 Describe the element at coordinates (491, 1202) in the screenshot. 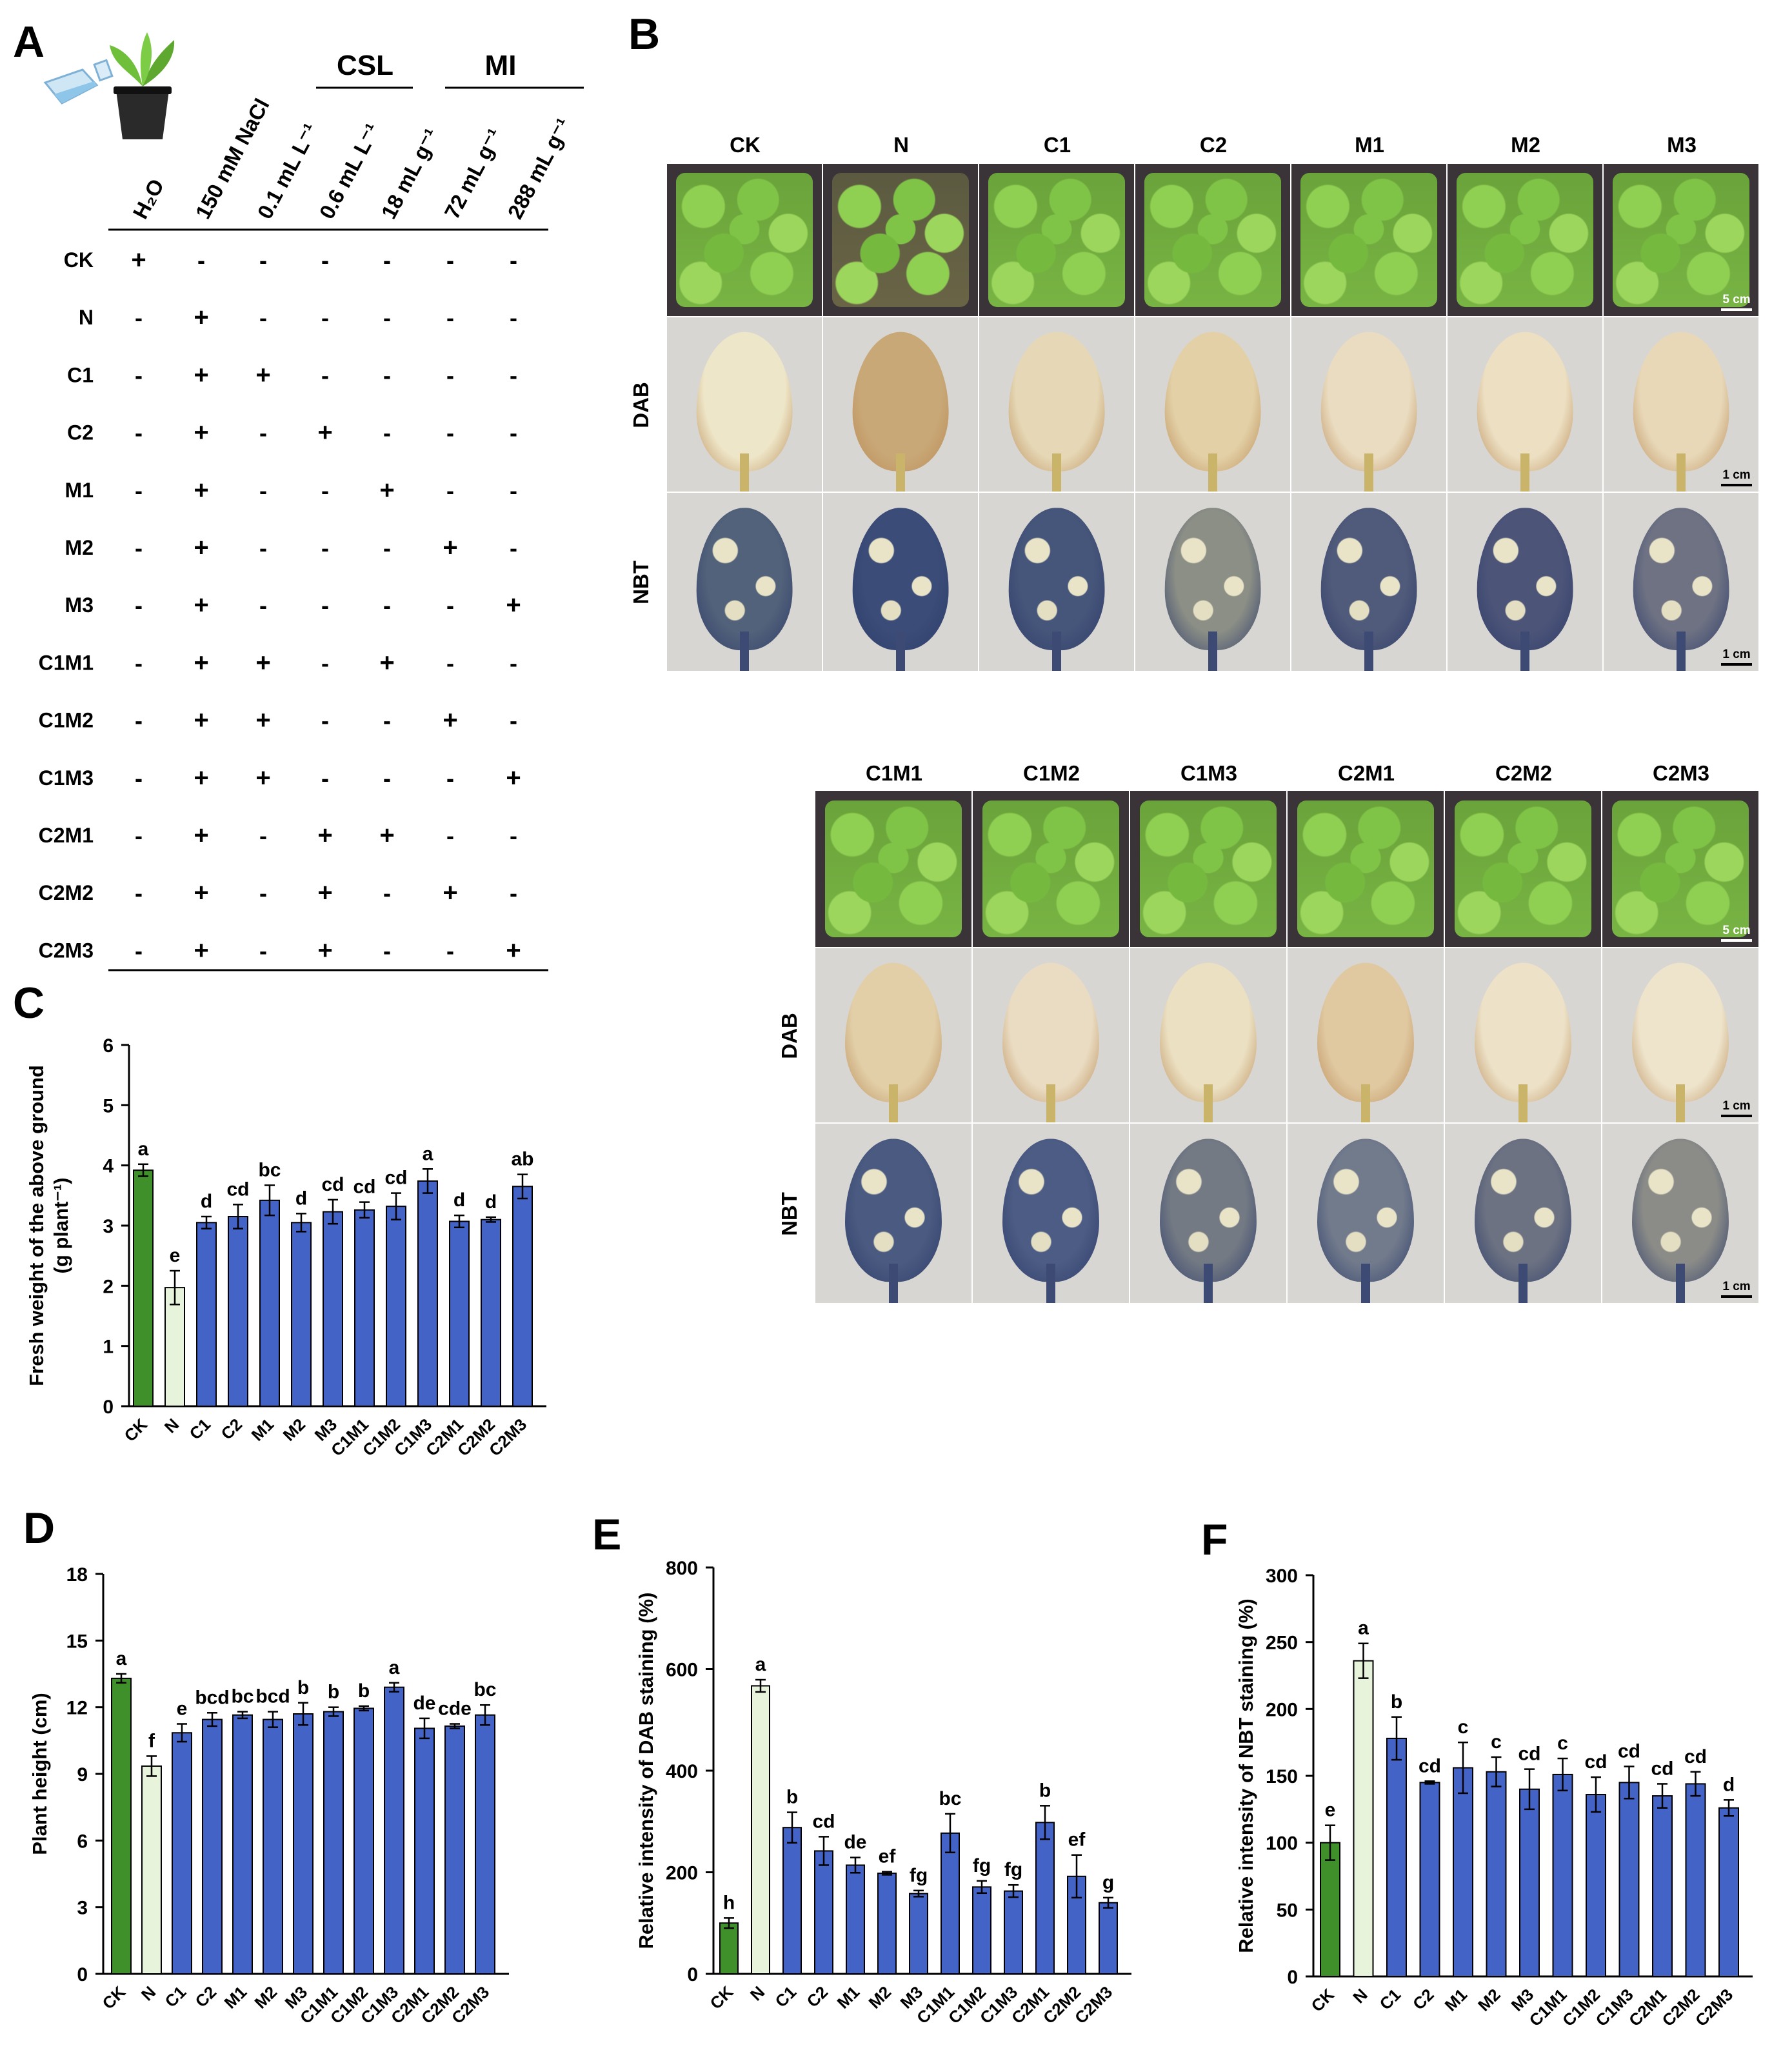

I see `significance-letter: d` at that location.